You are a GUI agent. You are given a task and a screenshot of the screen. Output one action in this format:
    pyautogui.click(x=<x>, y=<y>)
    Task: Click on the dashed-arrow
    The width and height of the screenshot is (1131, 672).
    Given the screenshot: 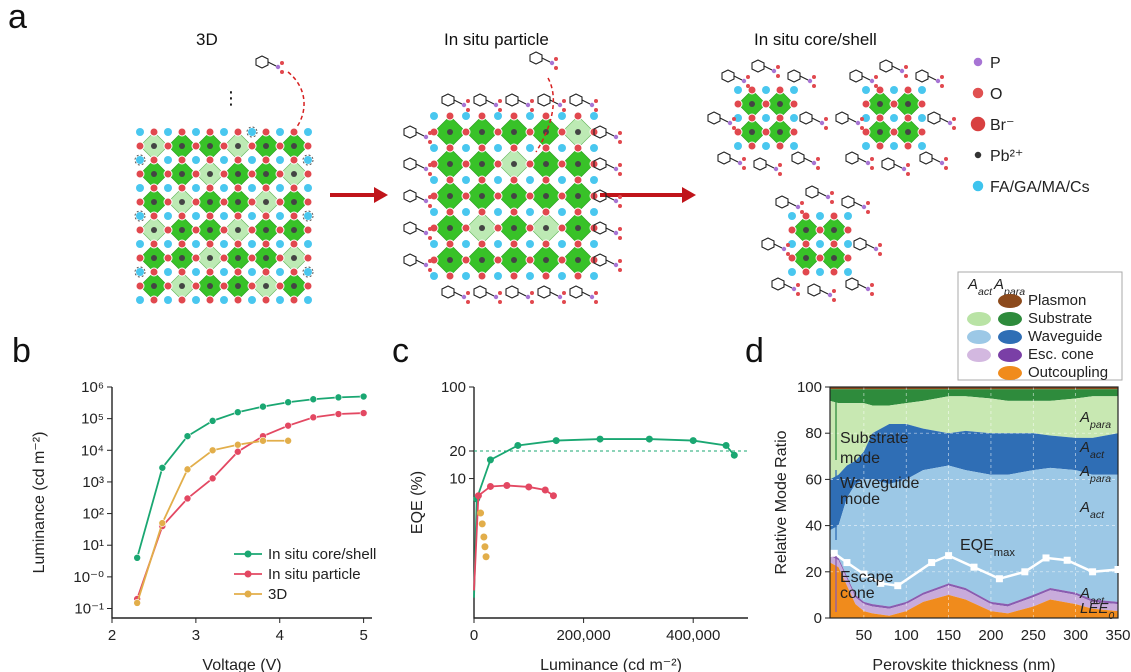 What is the action you would take?
    pyautogui.click(x=296, y=100)
    